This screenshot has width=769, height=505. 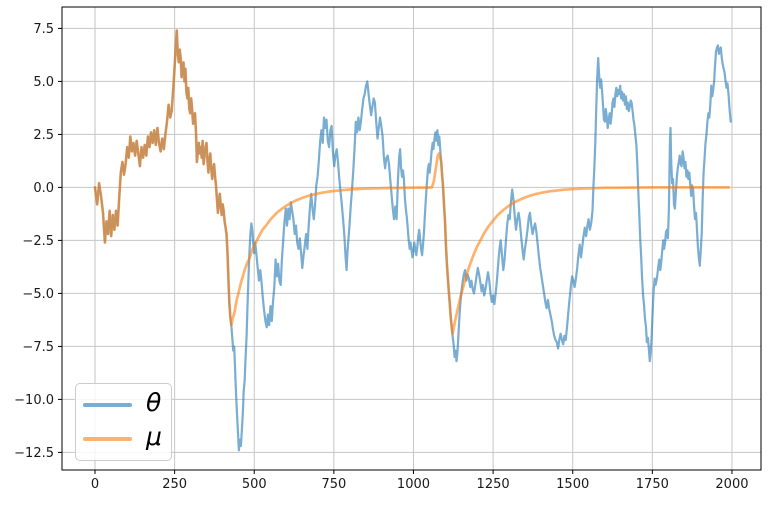 I want to click on legend-item-theta: θ, so click(x=123, y=405).